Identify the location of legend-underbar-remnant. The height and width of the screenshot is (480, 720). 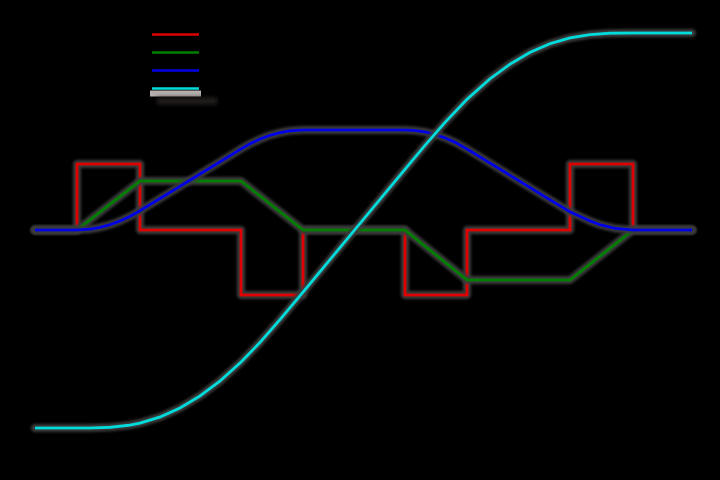
(175, 93).